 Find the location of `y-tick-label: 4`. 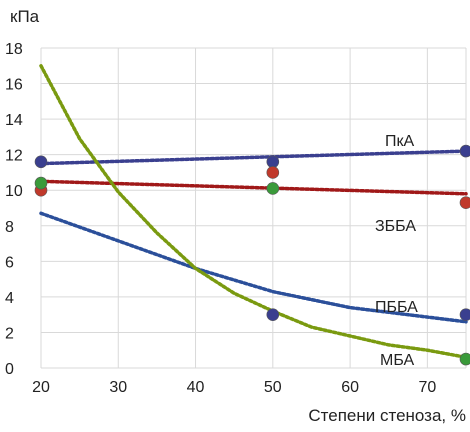

y-tick-label: 4 is located at coordinates (9, 298).